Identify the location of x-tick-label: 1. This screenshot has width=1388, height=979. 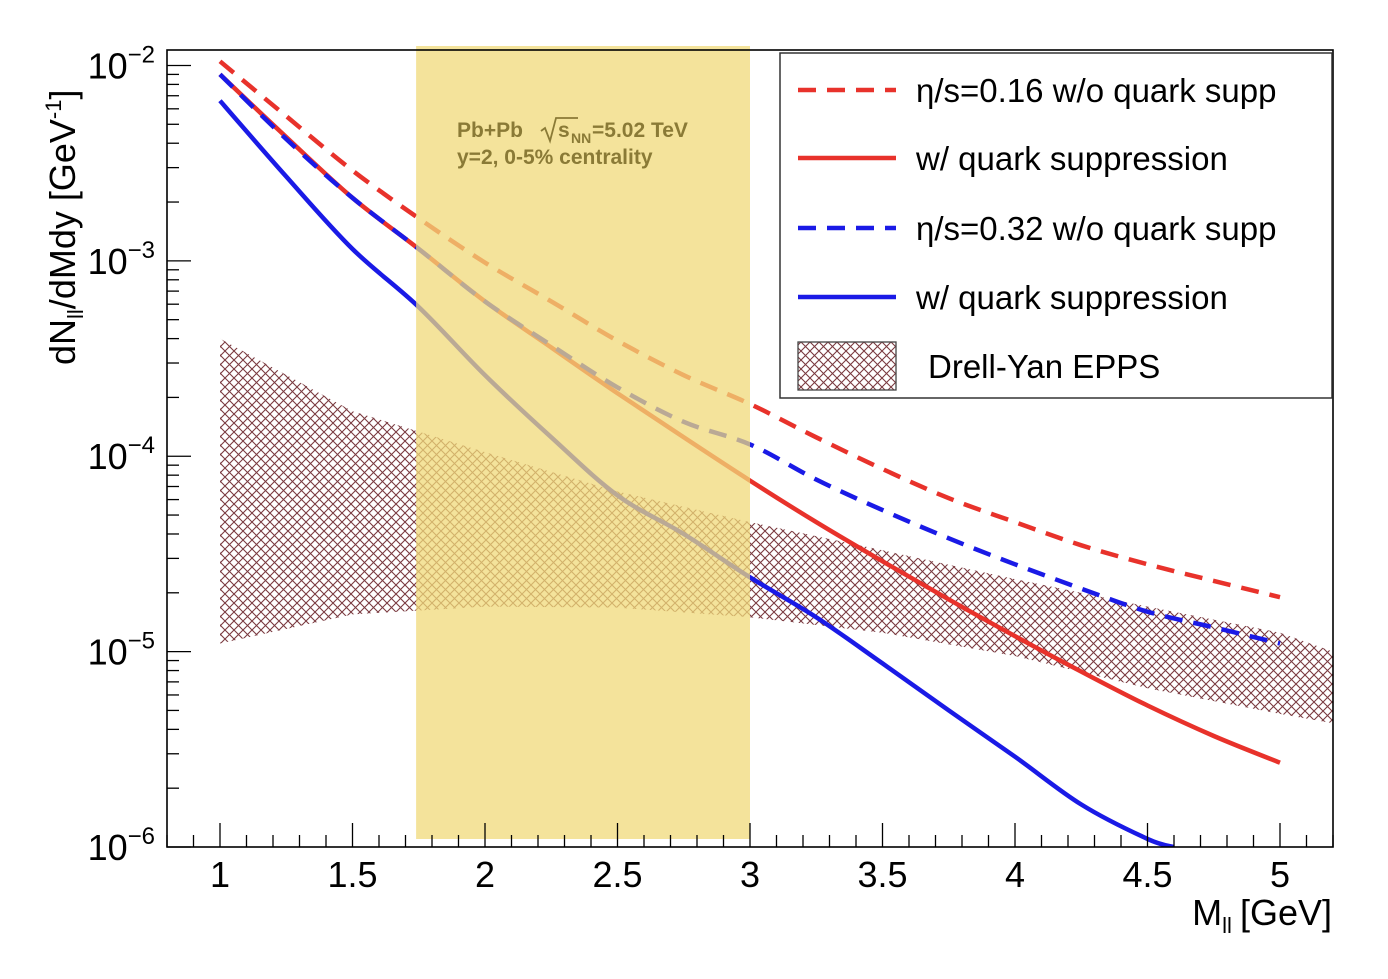
(220, 874).